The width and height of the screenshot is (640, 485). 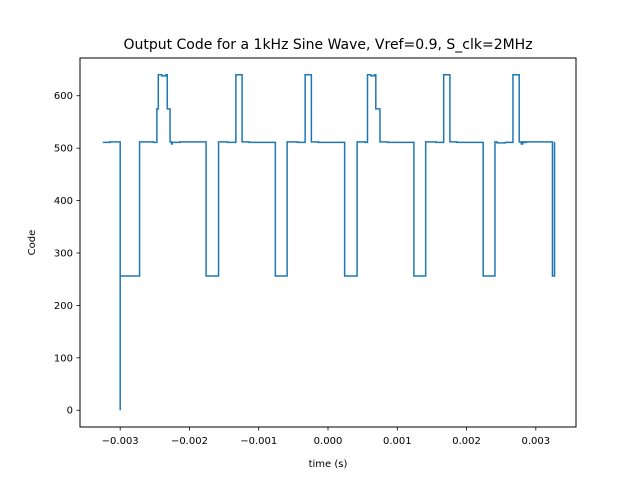 I want to click on y-tick-label: 600, so click(x=63, y=96).